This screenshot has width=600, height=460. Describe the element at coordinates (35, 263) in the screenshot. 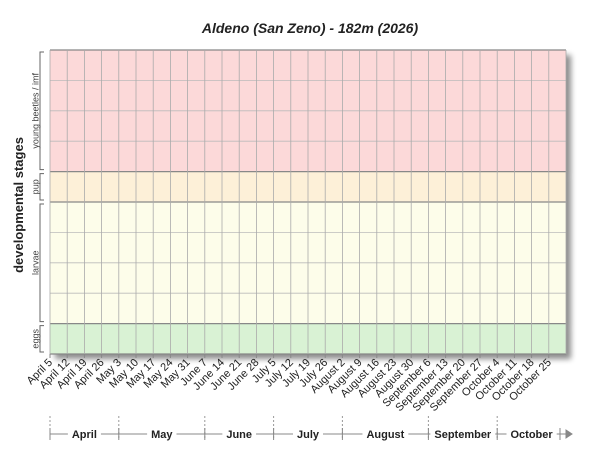

I see `band-label: larvae` at that location.